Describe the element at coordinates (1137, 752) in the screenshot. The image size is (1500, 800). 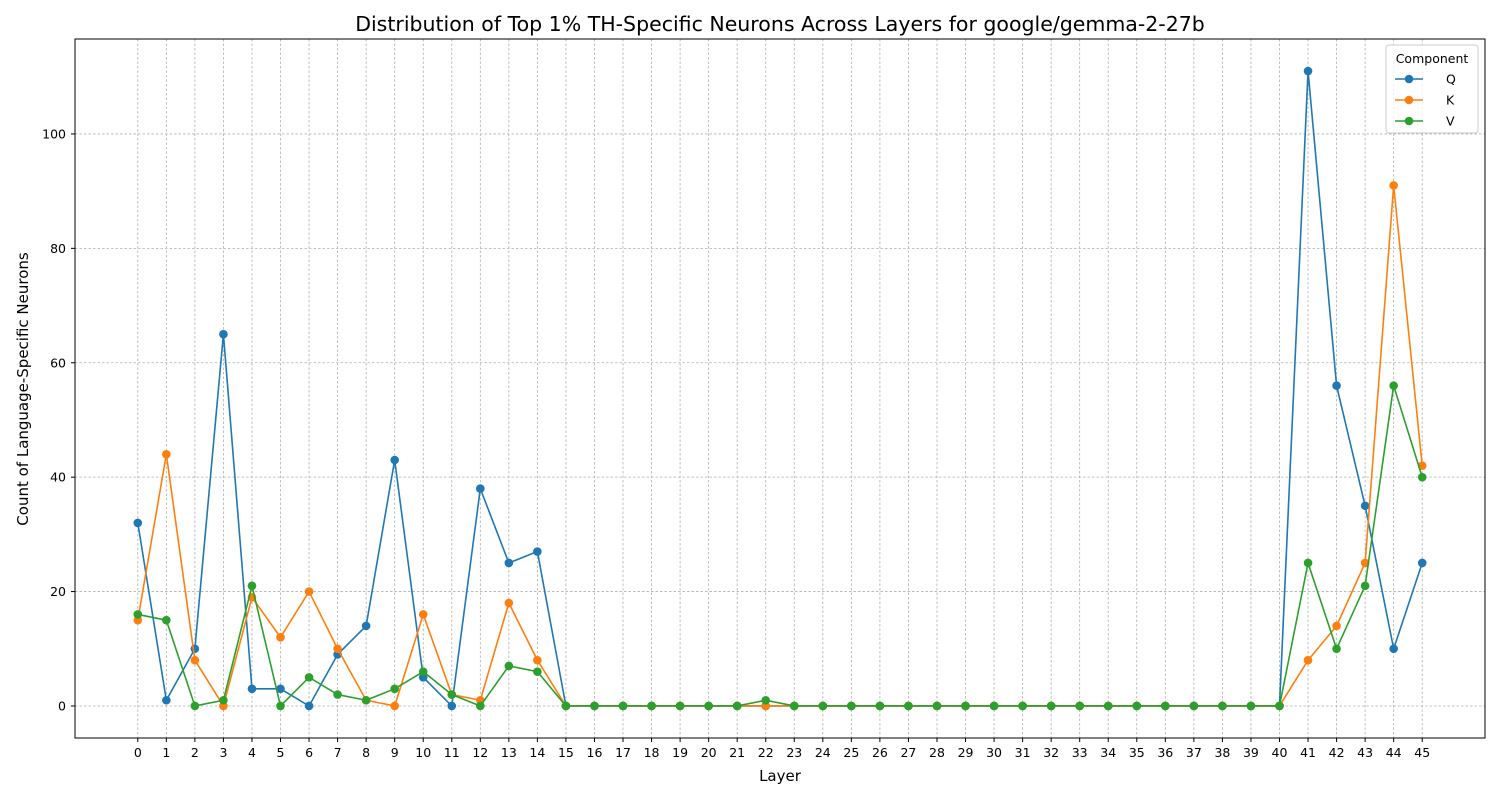
I see `x-tick-label: 35` at that location.